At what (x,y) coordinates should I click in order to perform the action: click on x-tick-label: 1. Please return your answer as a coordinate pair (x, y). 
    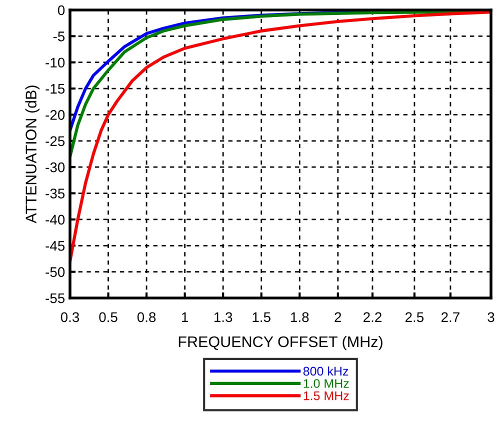
    Looking at the image, I should click on (185, 317).